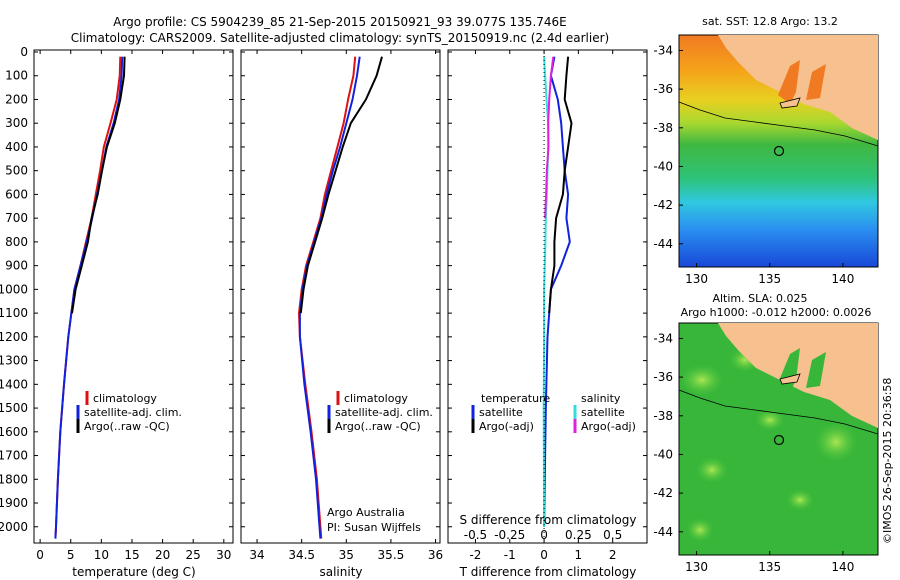 The image size is (900, 580). I want to click on depth-tick-label: 1000, so click(14, 289).